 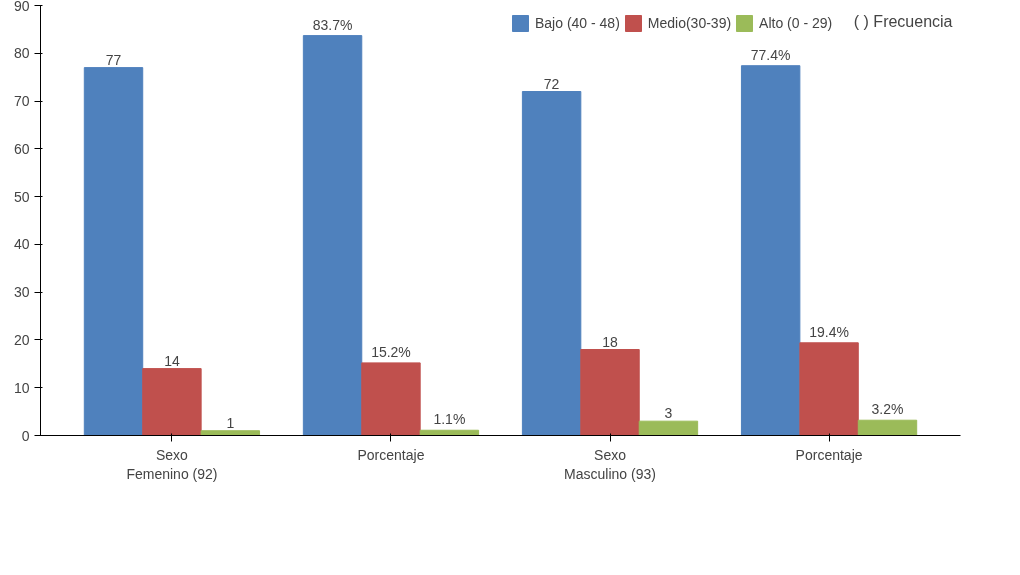 What do you see at coordinates (391, 351) in the screenshot?
I see `data-label: 15.2%` at bounding box center [391, 351].